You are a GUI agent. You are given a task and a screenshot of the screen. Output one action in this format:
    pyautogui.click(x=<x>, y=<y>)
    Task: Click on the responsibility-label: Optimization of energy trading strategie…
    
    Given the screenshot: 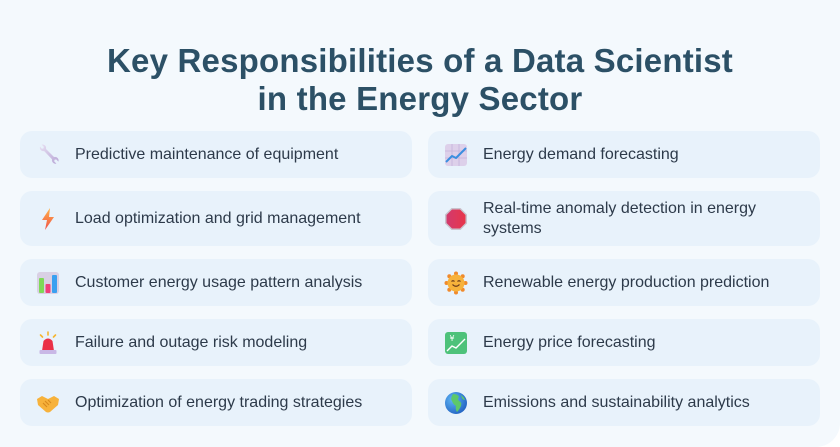 What is the action you would take?
    pyautogui.click(x=219, y=402)
    